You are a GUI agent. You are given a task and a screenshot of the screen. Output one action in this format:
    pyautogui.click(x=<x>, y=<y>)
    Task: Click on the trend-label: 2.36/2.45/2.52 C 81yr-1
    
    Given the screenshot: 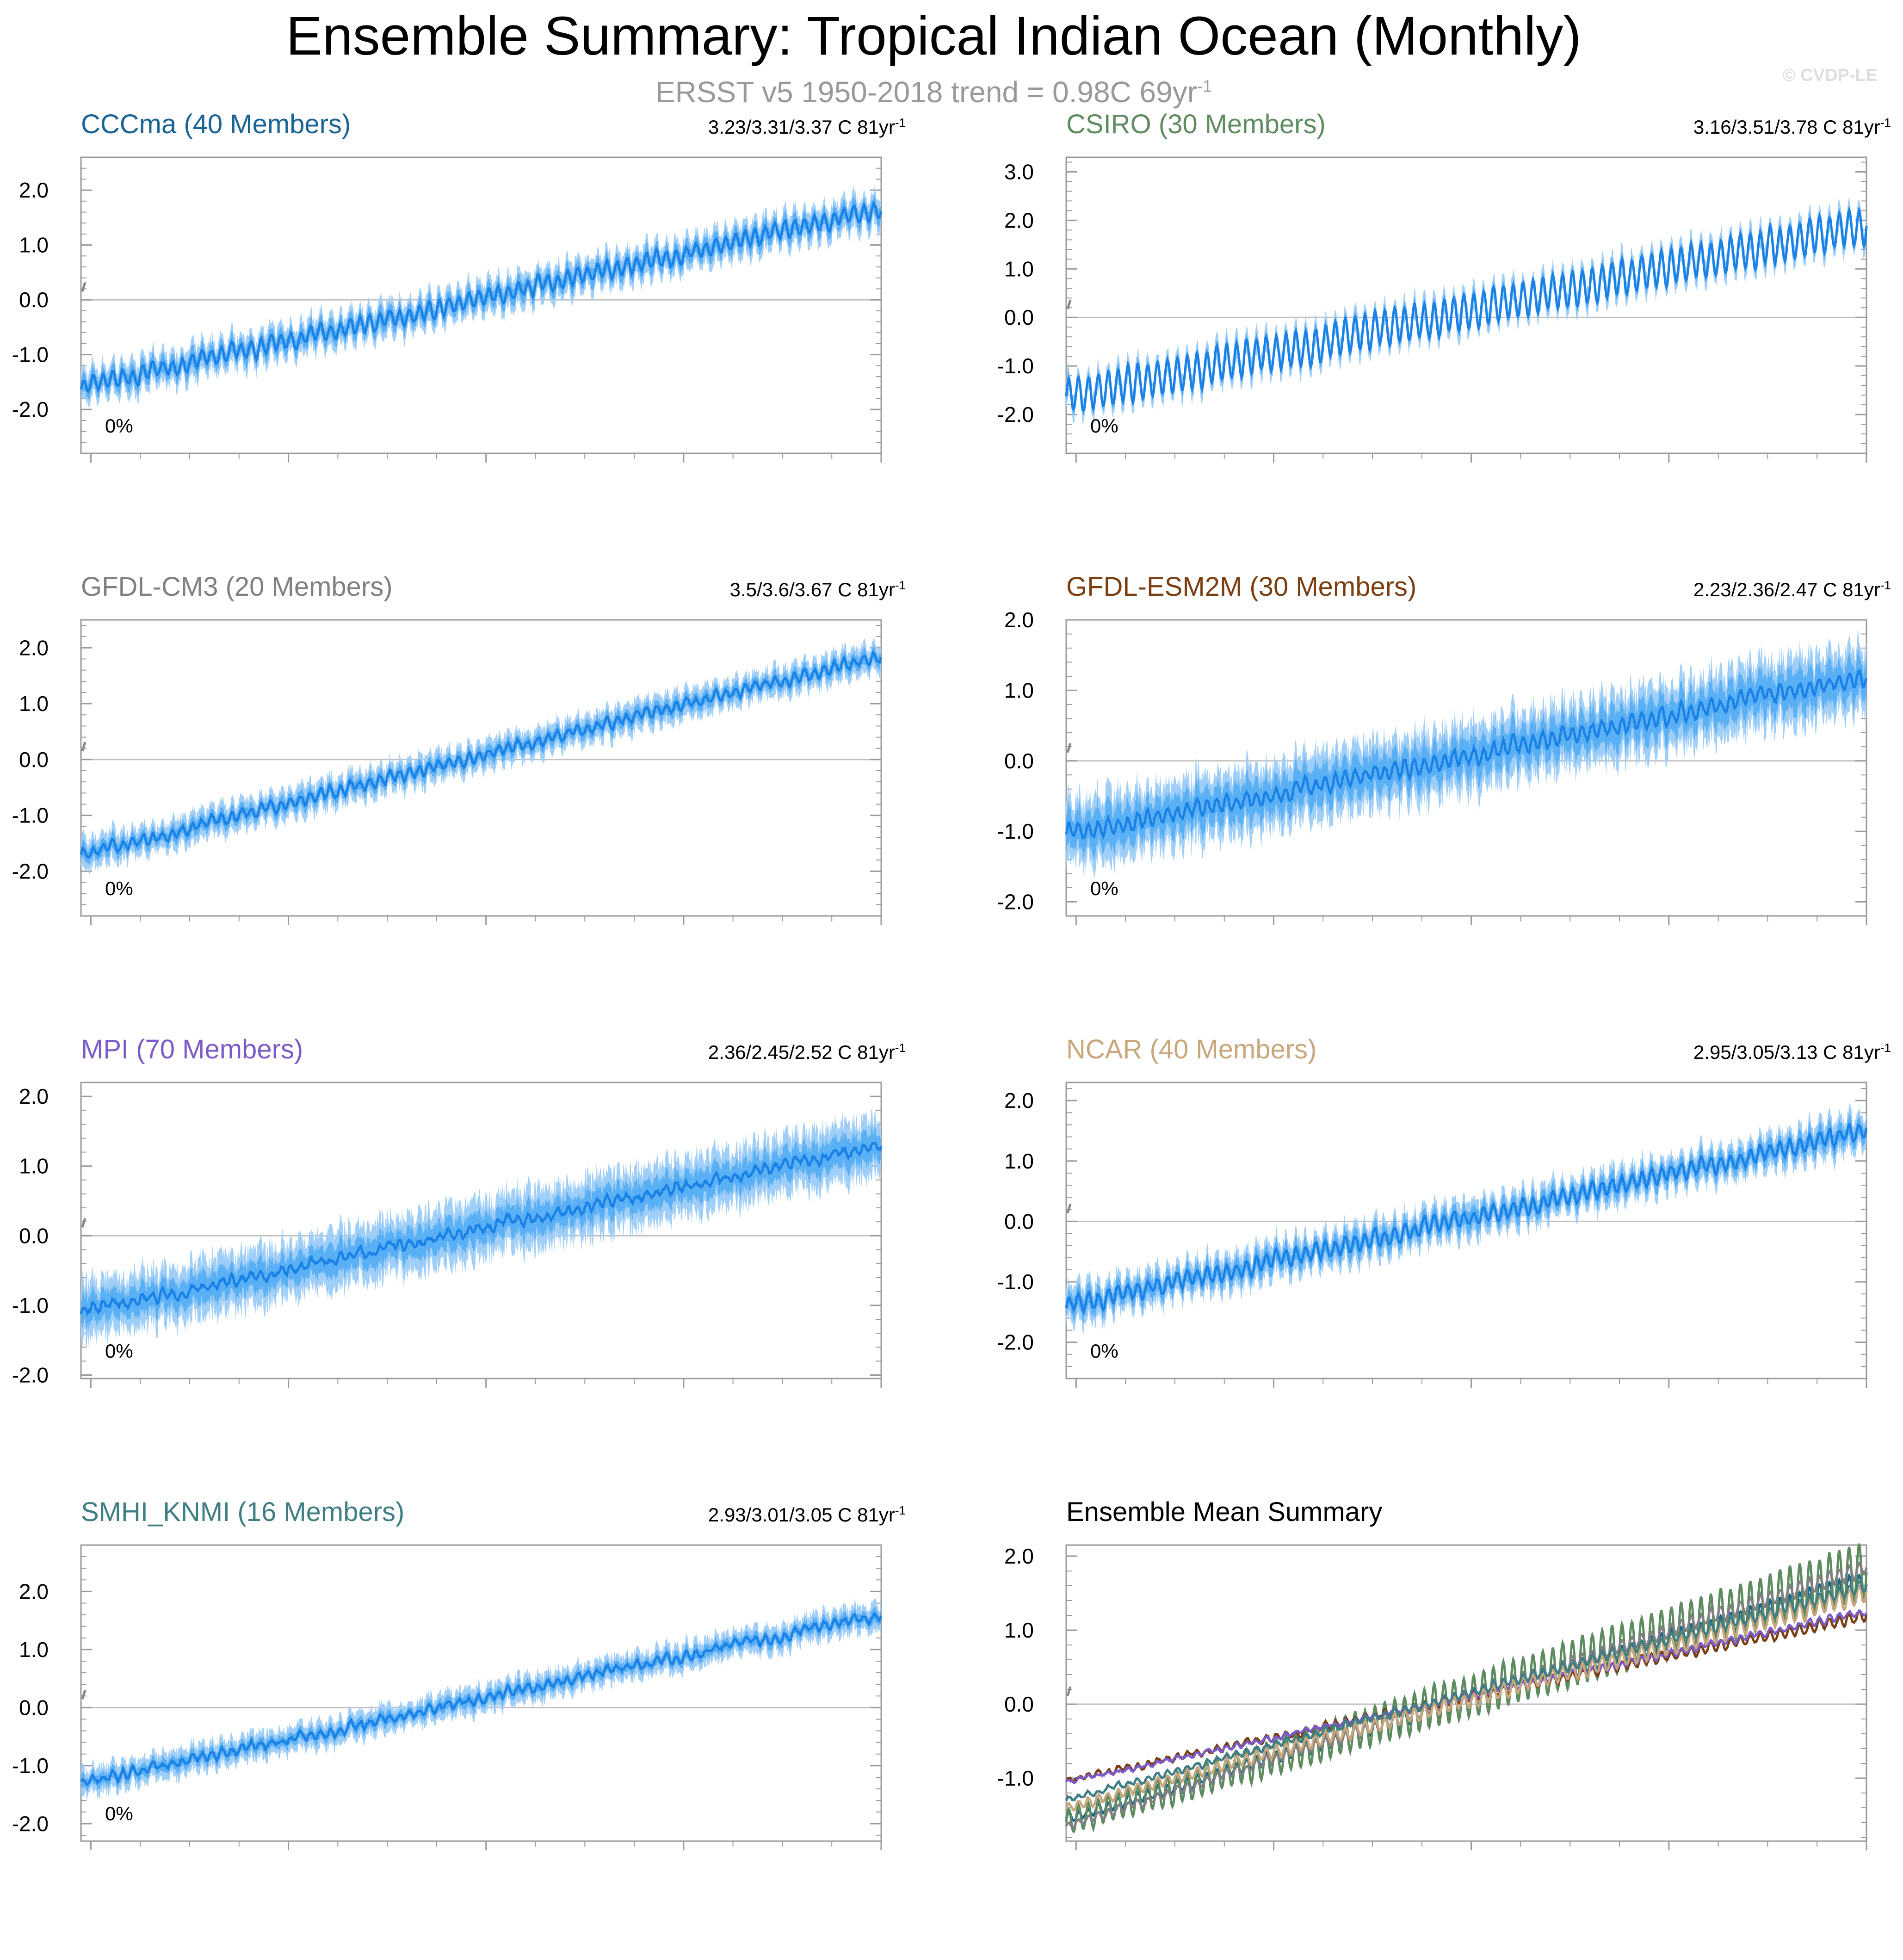 What is the action you would take?
    pyautogui.click(x=807, y=1052)
    